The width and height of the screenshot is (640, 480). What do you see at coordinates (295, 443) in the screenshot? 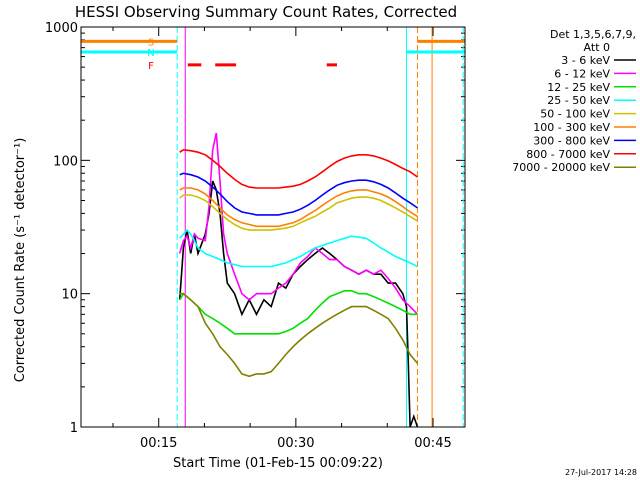
I see `x-tick-label: 00:30` at bounding box center [295, 443].